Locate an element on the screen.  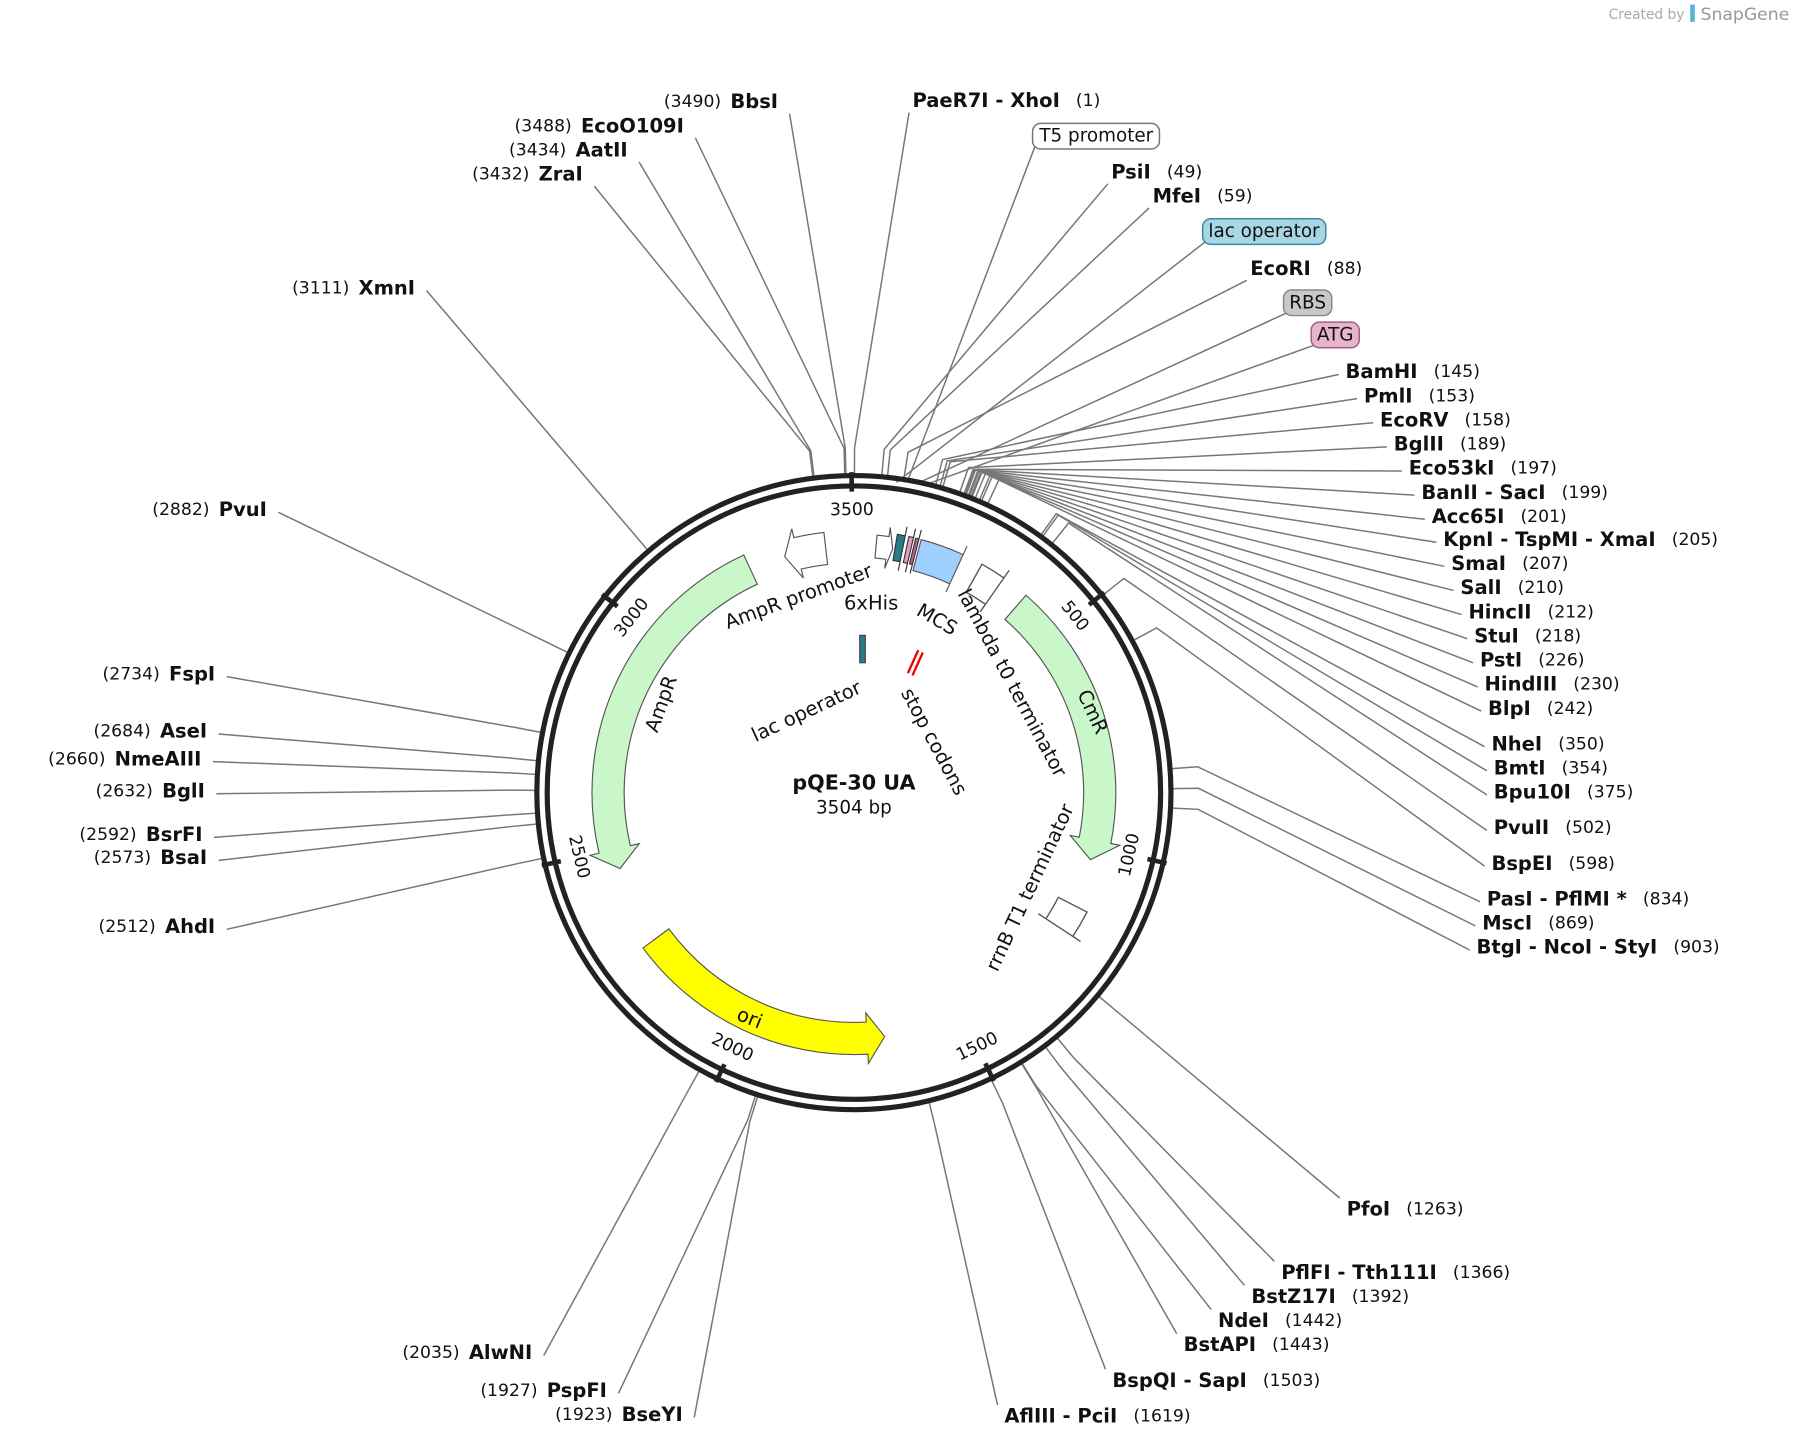
credit-prefix: Created by is located at coordinates (1647, 15).